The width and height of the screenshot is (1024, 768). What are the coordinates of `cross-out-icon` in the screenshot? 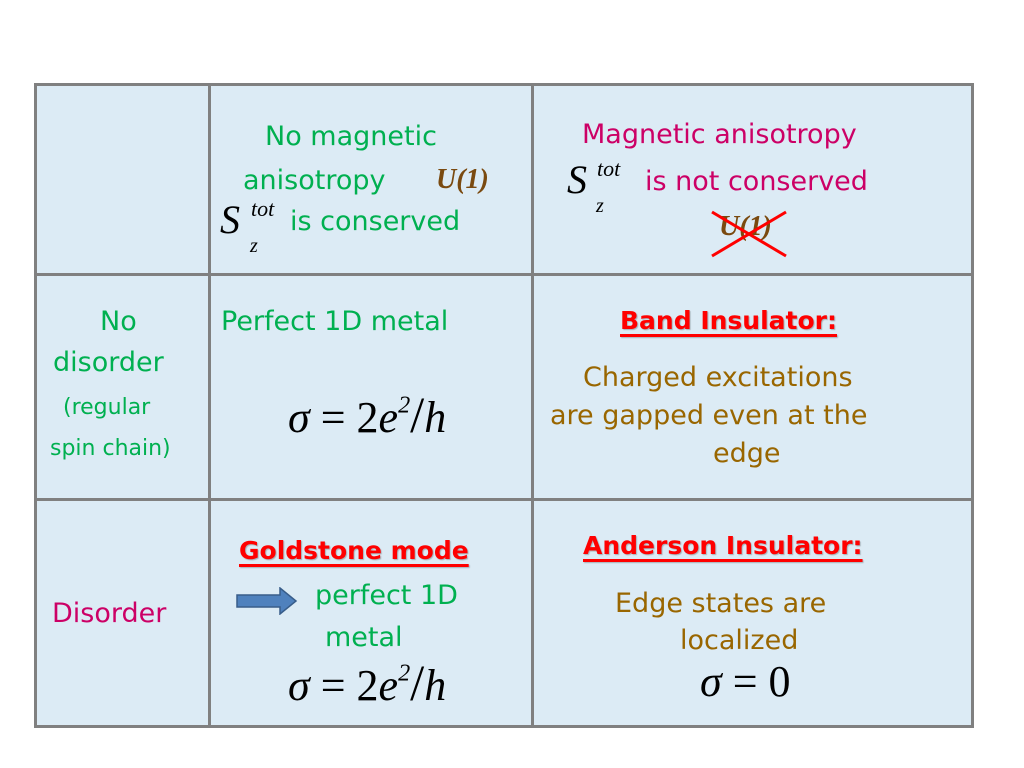 It's located at (749, 234).